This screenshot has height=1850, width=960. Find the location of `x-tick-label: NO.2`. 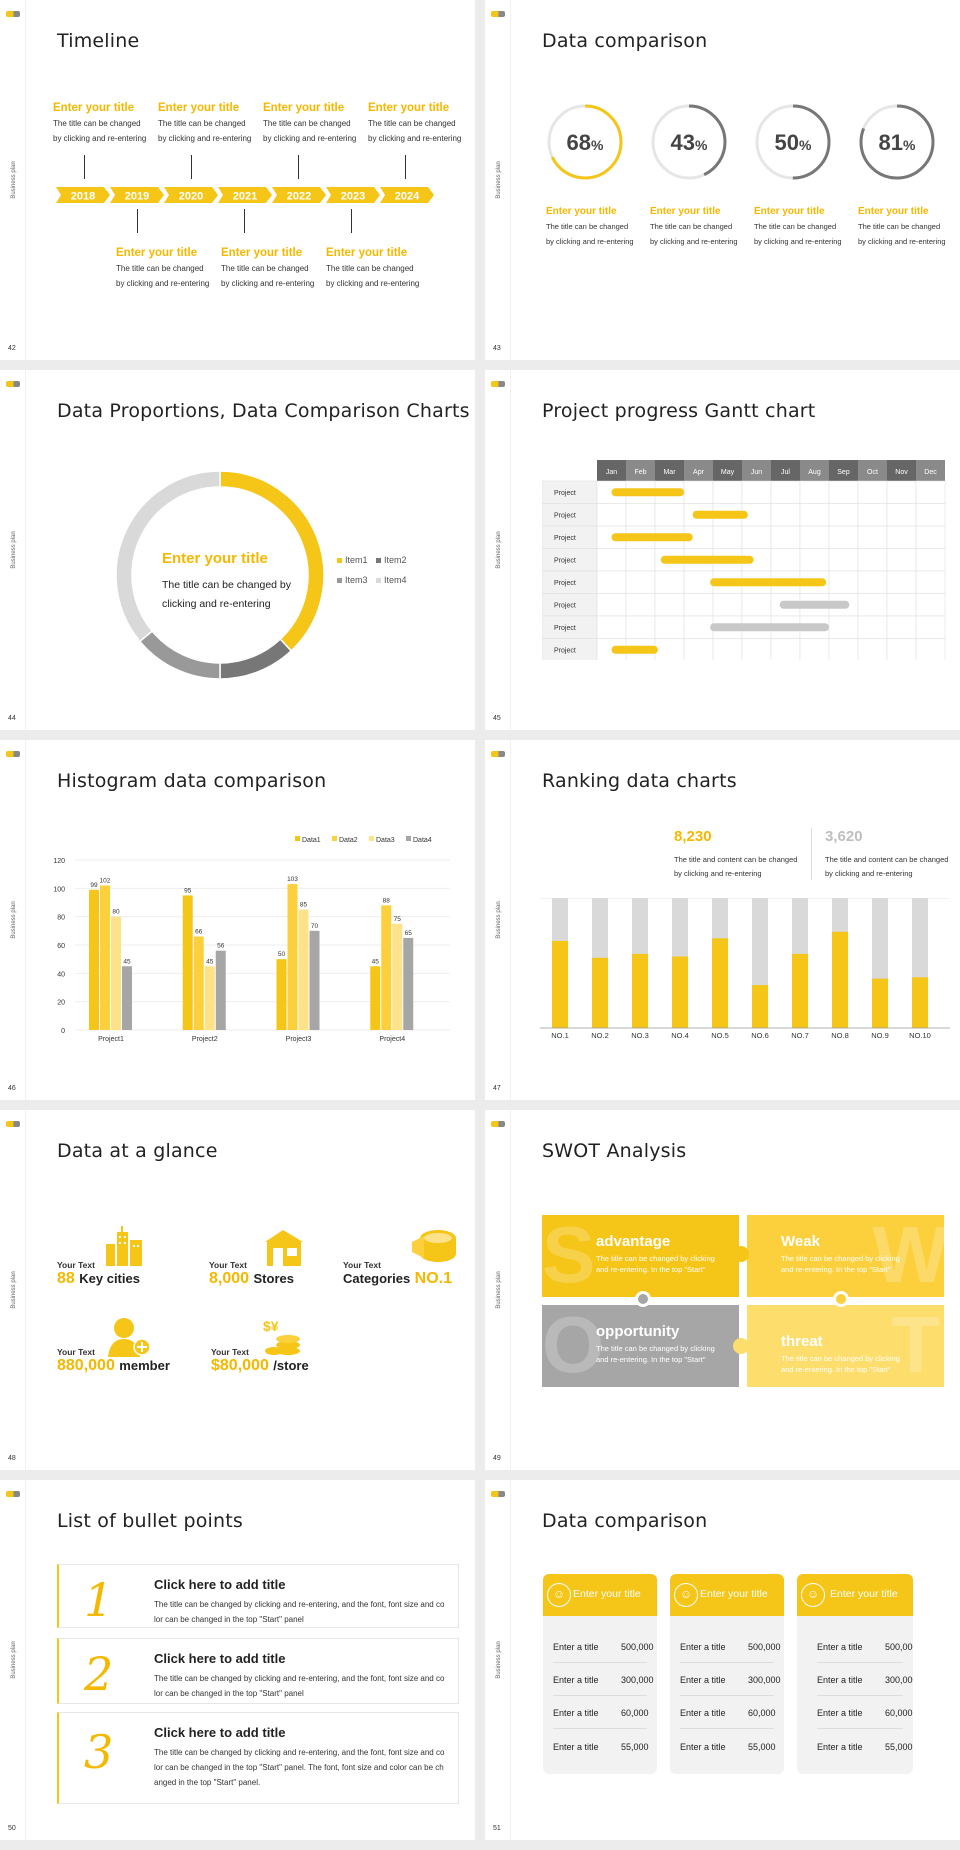

x-tick-label: NO.2 is located at coordinates (600, 1034).